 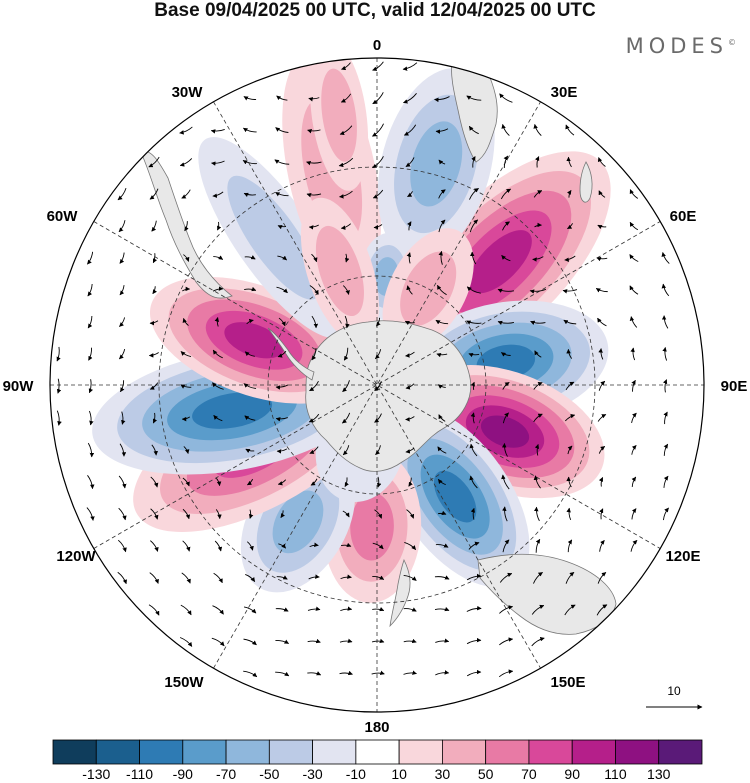 I want to click on colorbar-tick-label: -70, so click(x=226, y=774).